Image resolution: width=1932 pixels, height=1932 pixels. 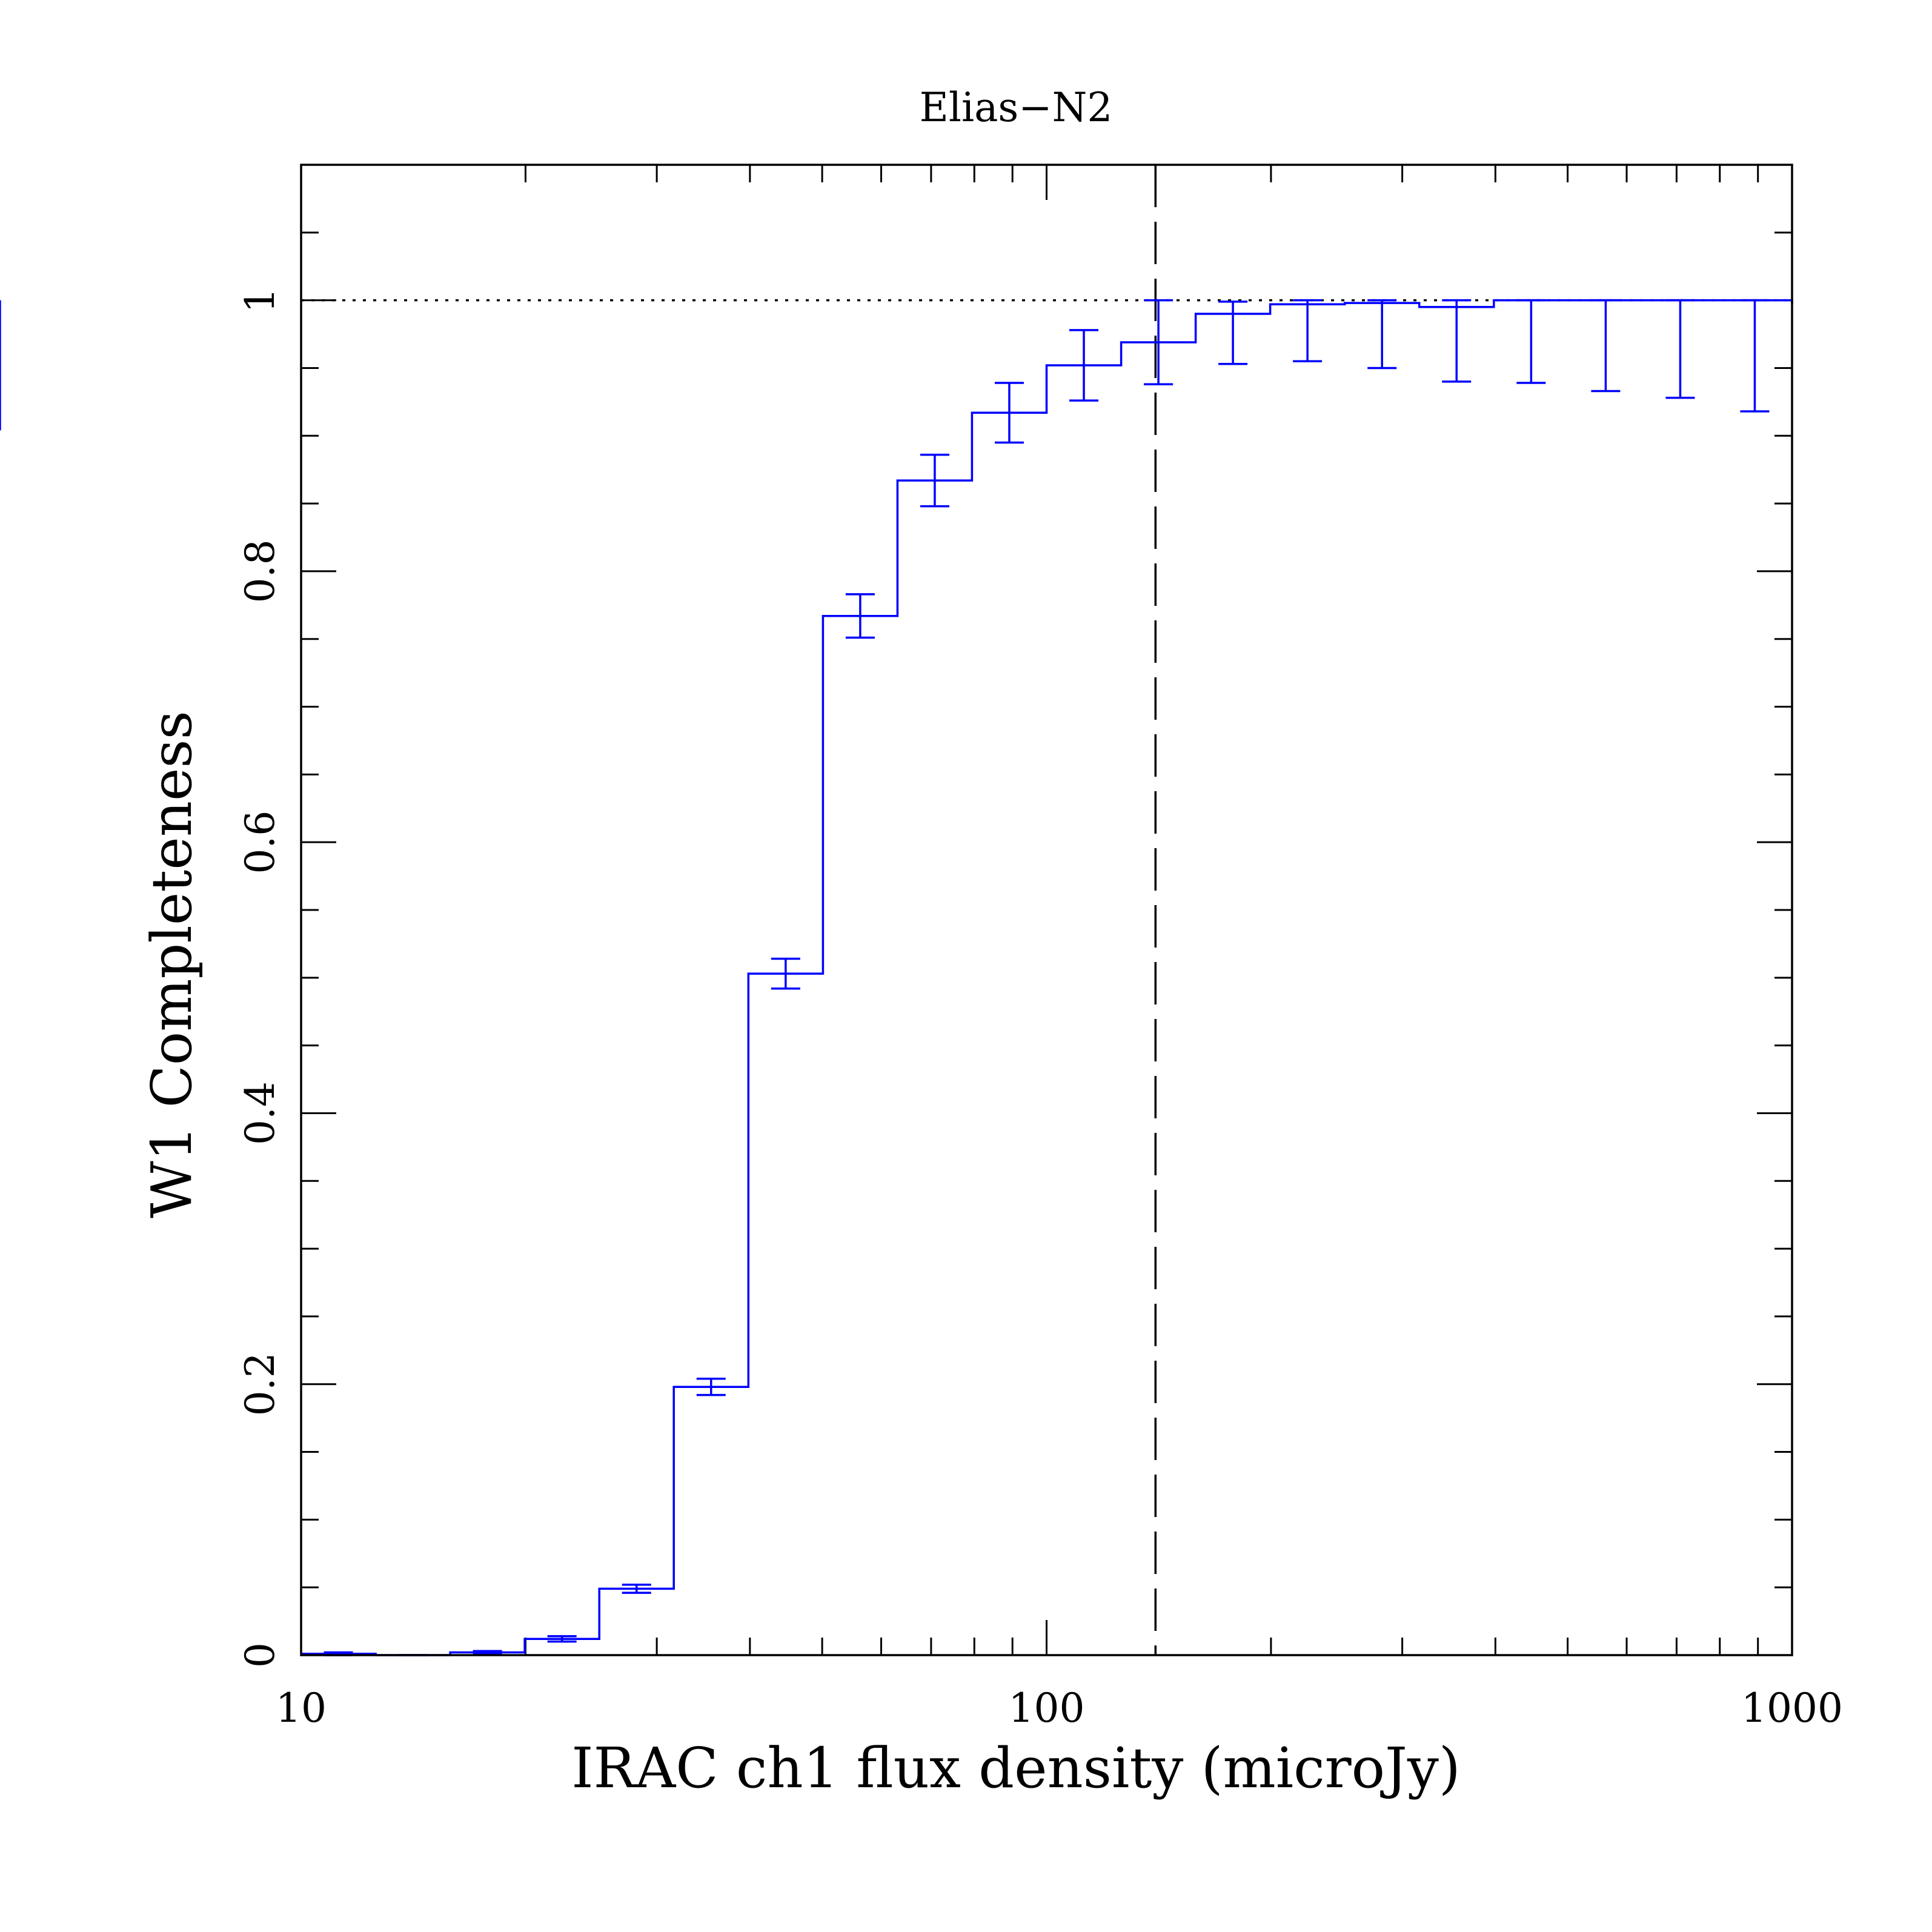 I want to click on y-tick-label: 0.2, so click(x=260, y=1384).